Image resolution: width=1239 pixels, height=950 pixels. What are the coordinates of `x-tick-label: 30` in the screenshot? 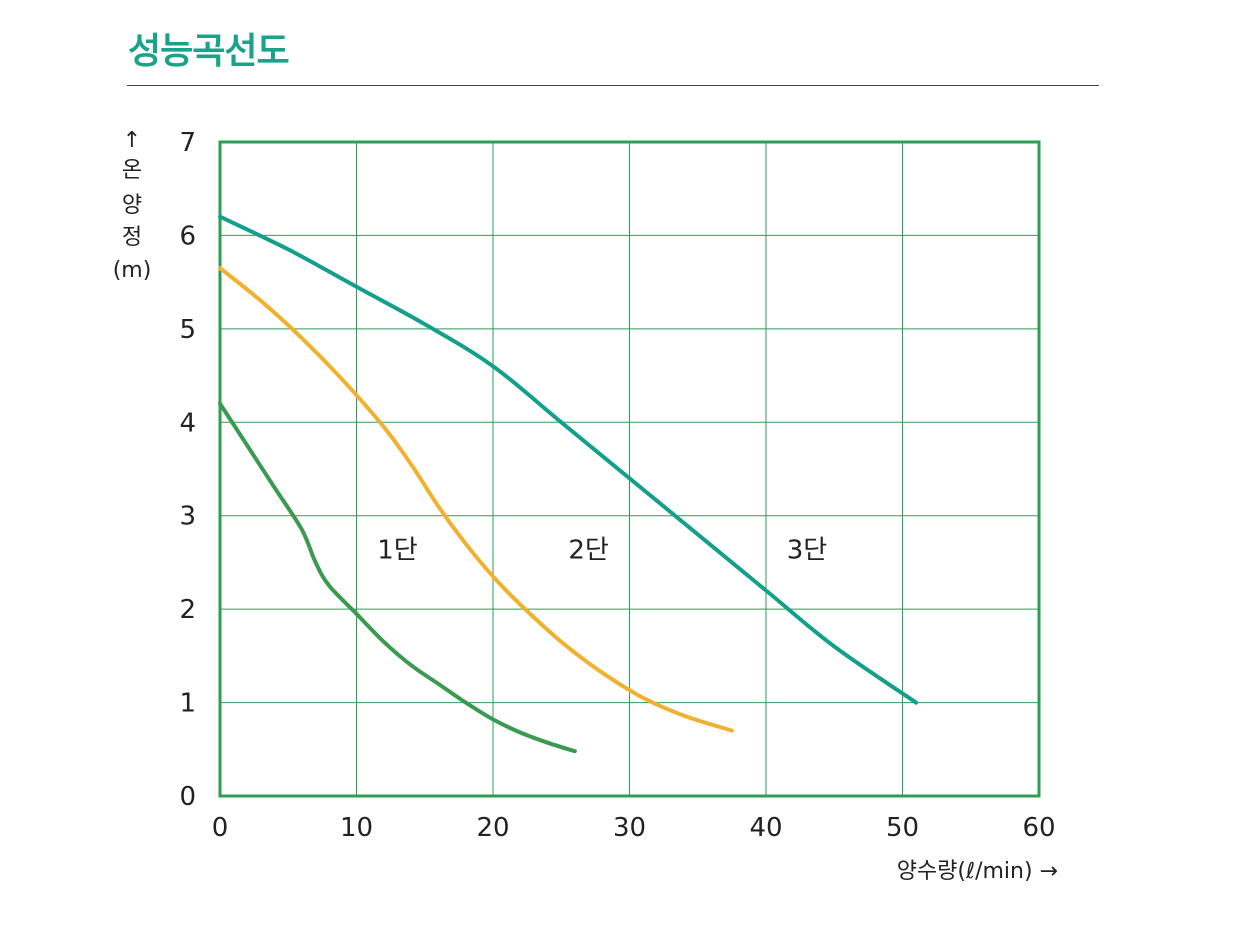 It's located at (629, 828).